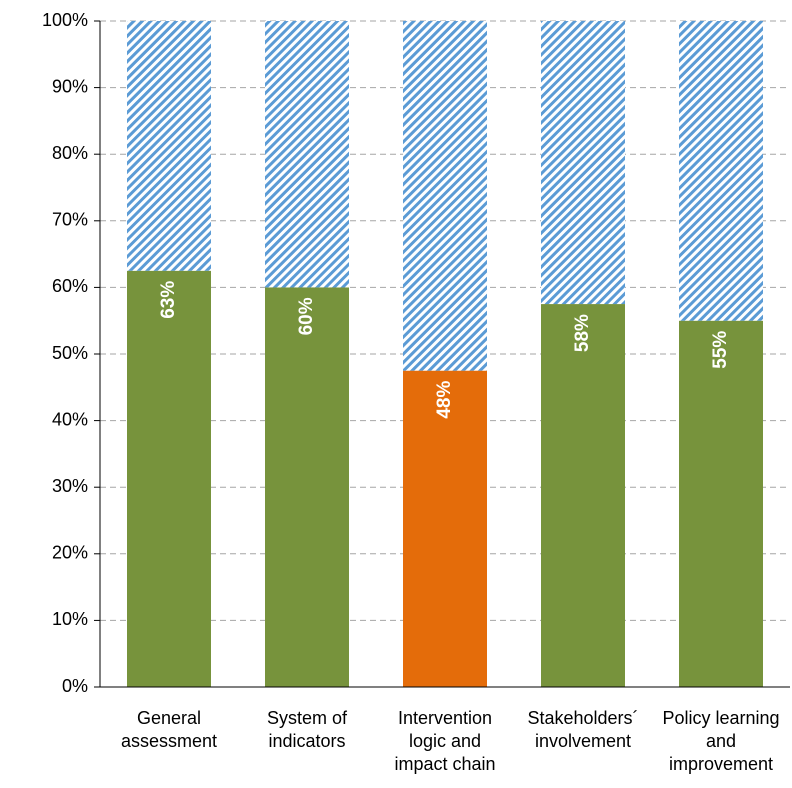 The width and height of the screenshot is (792, 788). Describe the element at coordinates (70, 419) in the screenshot. I see `y-tick-label: 40%` at that location.